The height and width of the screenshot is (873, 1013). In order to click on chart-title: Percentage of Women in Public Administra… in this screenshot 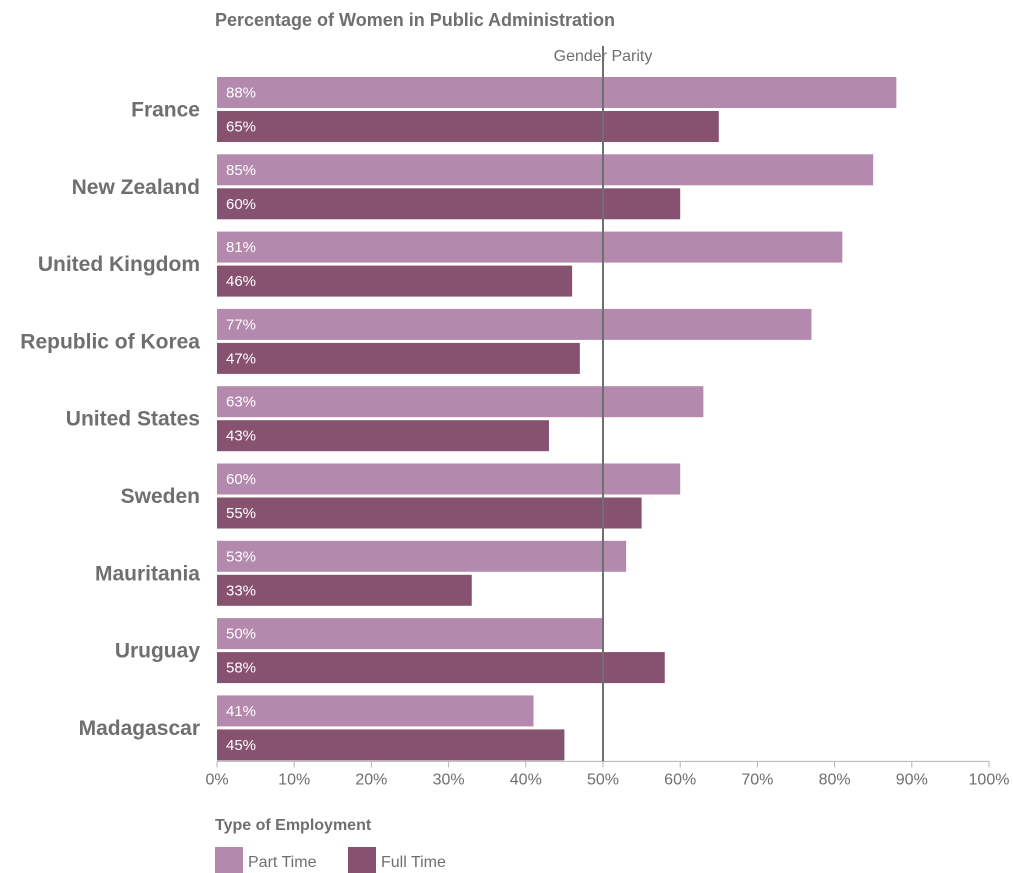, I will do `click(415, 20)`.